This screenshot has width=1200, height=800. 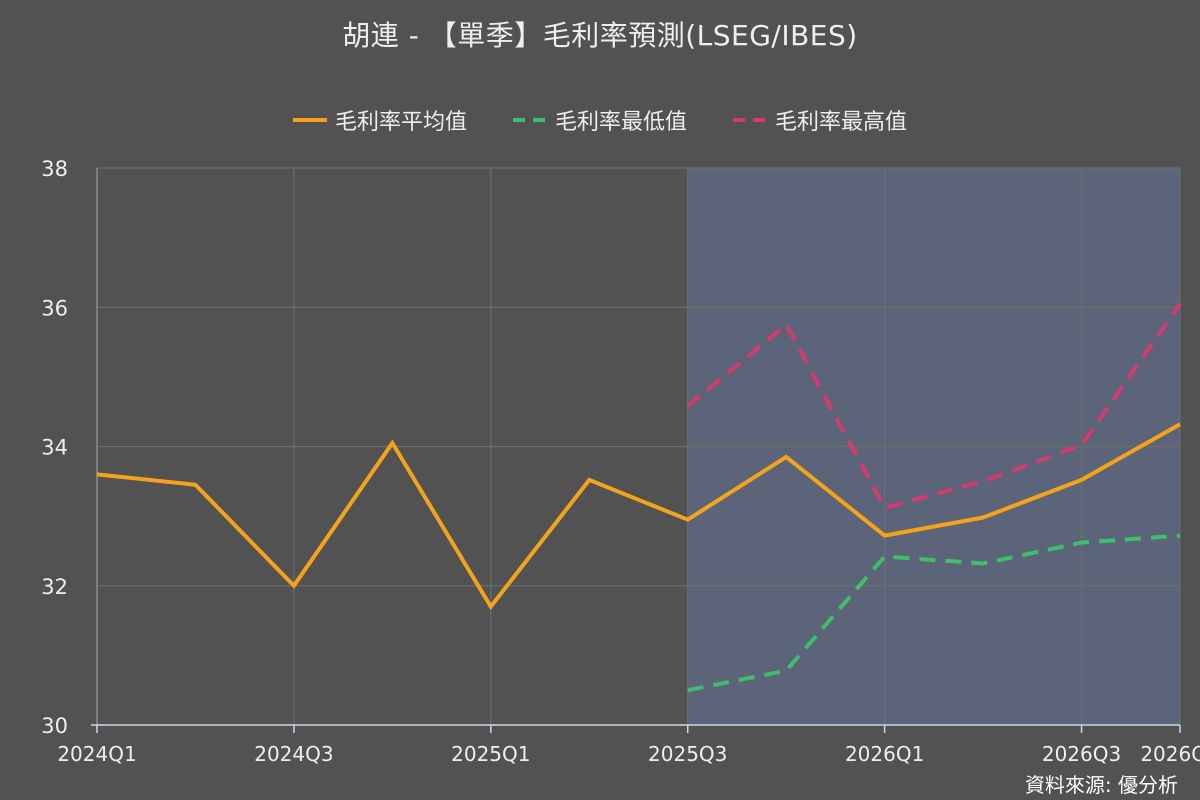 What do you see at coordinates (687, 754) in the screenshot?
I see `x-tick-label: 2025Q3` at bounding box center [687, 754].